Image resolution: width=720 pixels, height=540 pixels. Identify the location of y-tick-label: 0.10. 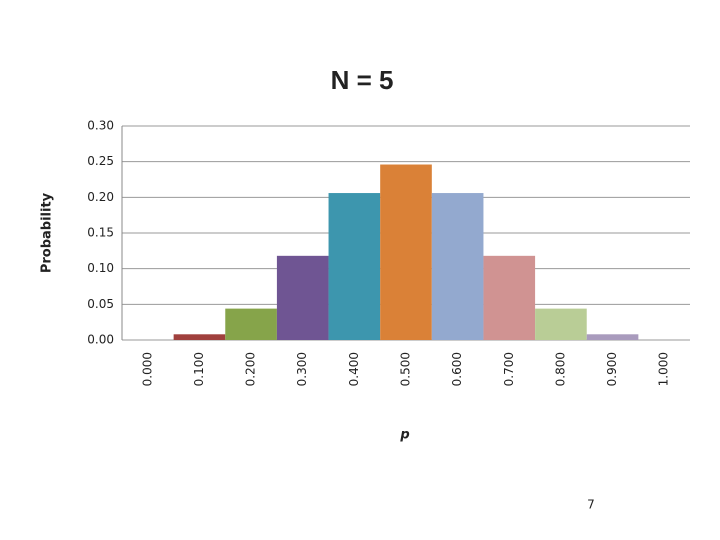
(100, 268).